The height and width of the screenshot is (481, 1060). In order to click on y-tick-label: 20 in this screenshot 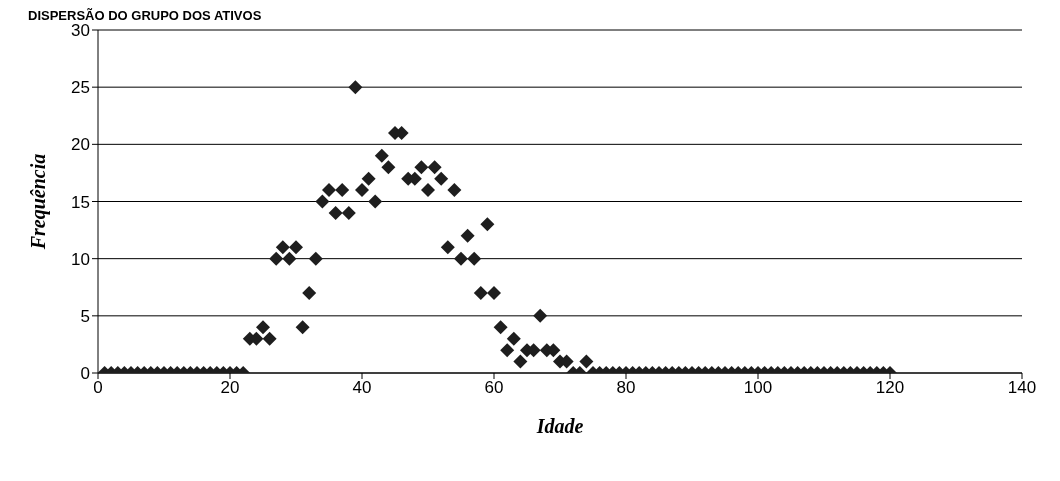, I will do `click(80, 145)`.